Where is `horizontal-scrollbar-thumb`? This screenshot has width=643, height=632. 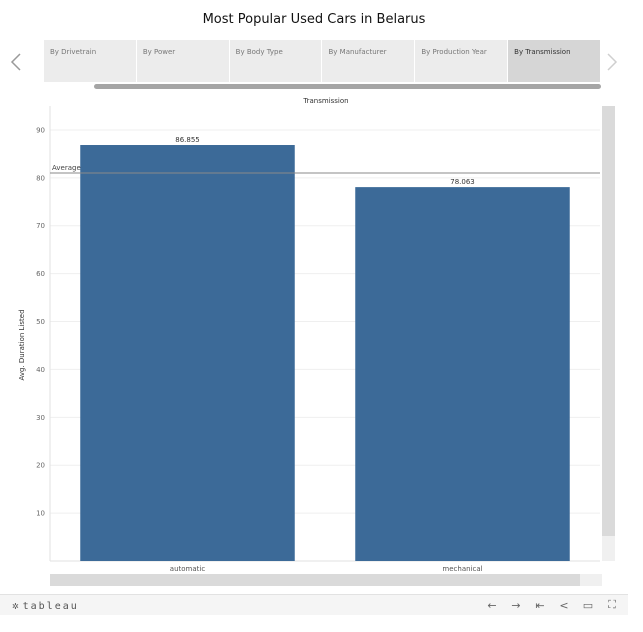
horizontal-scrollbar-thumb is located at coordinates (315, 580).